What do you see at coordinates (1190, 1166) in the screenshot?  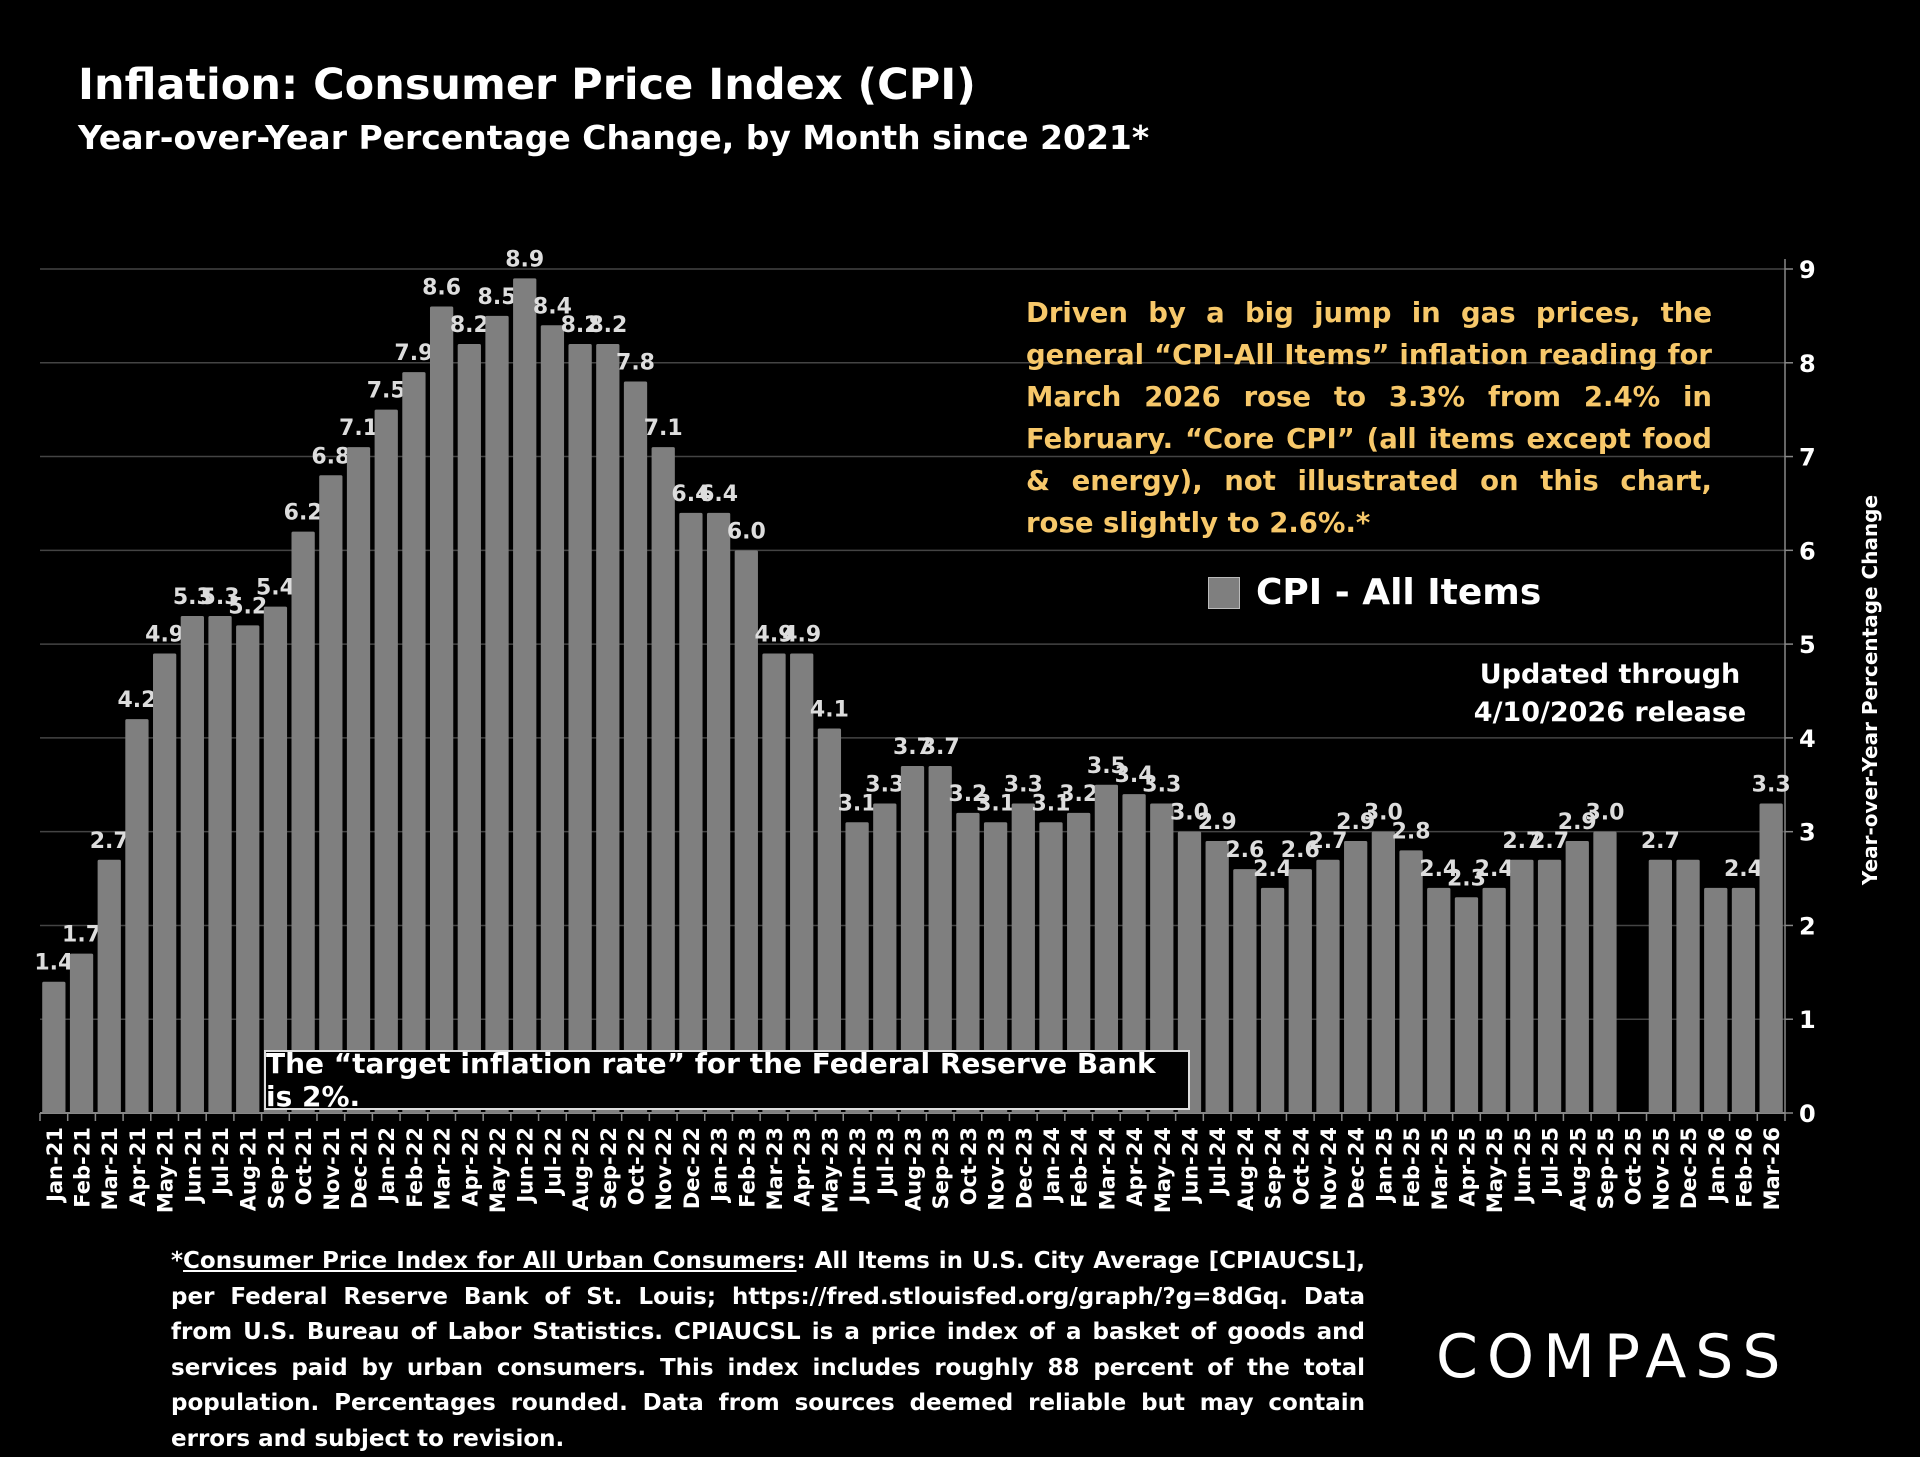 I see `x-tick-label: Jun-24` at bounding box center [1190, 1166].